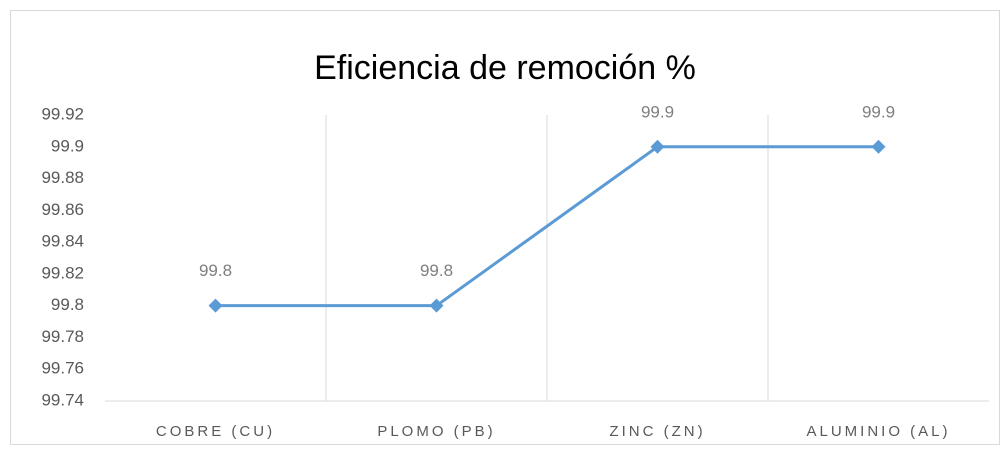 The width and height of the screenshot is (1007, 450). I want to click on y-tick-label: 99.9, so click(67, 145).